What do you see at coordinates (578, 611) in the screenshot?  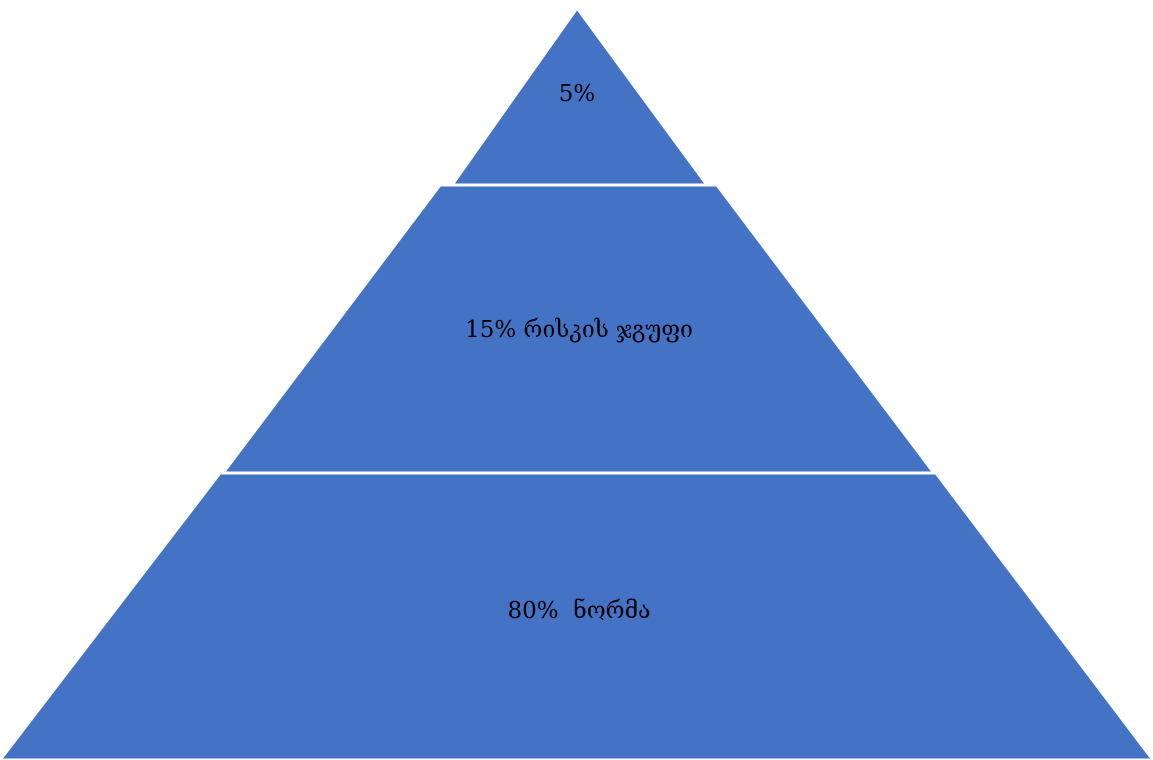 I see `tier-label-bottom: 80% ნორმა` at bounding box center [578, 611].